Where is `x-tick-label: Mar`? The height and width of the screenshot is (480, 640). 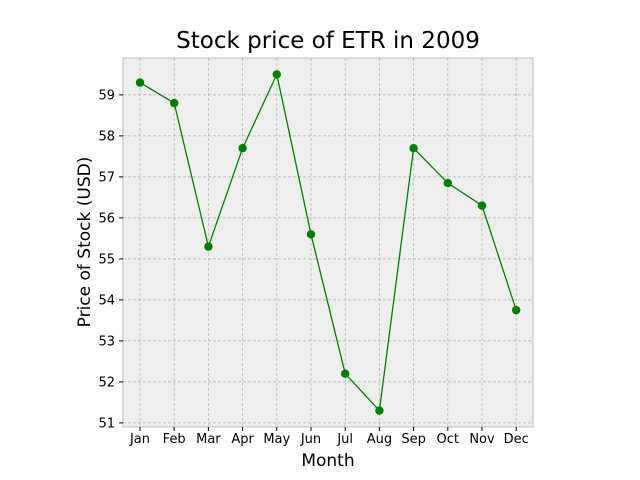 x-tick-label: Mar is located at coordinates (208, 439).